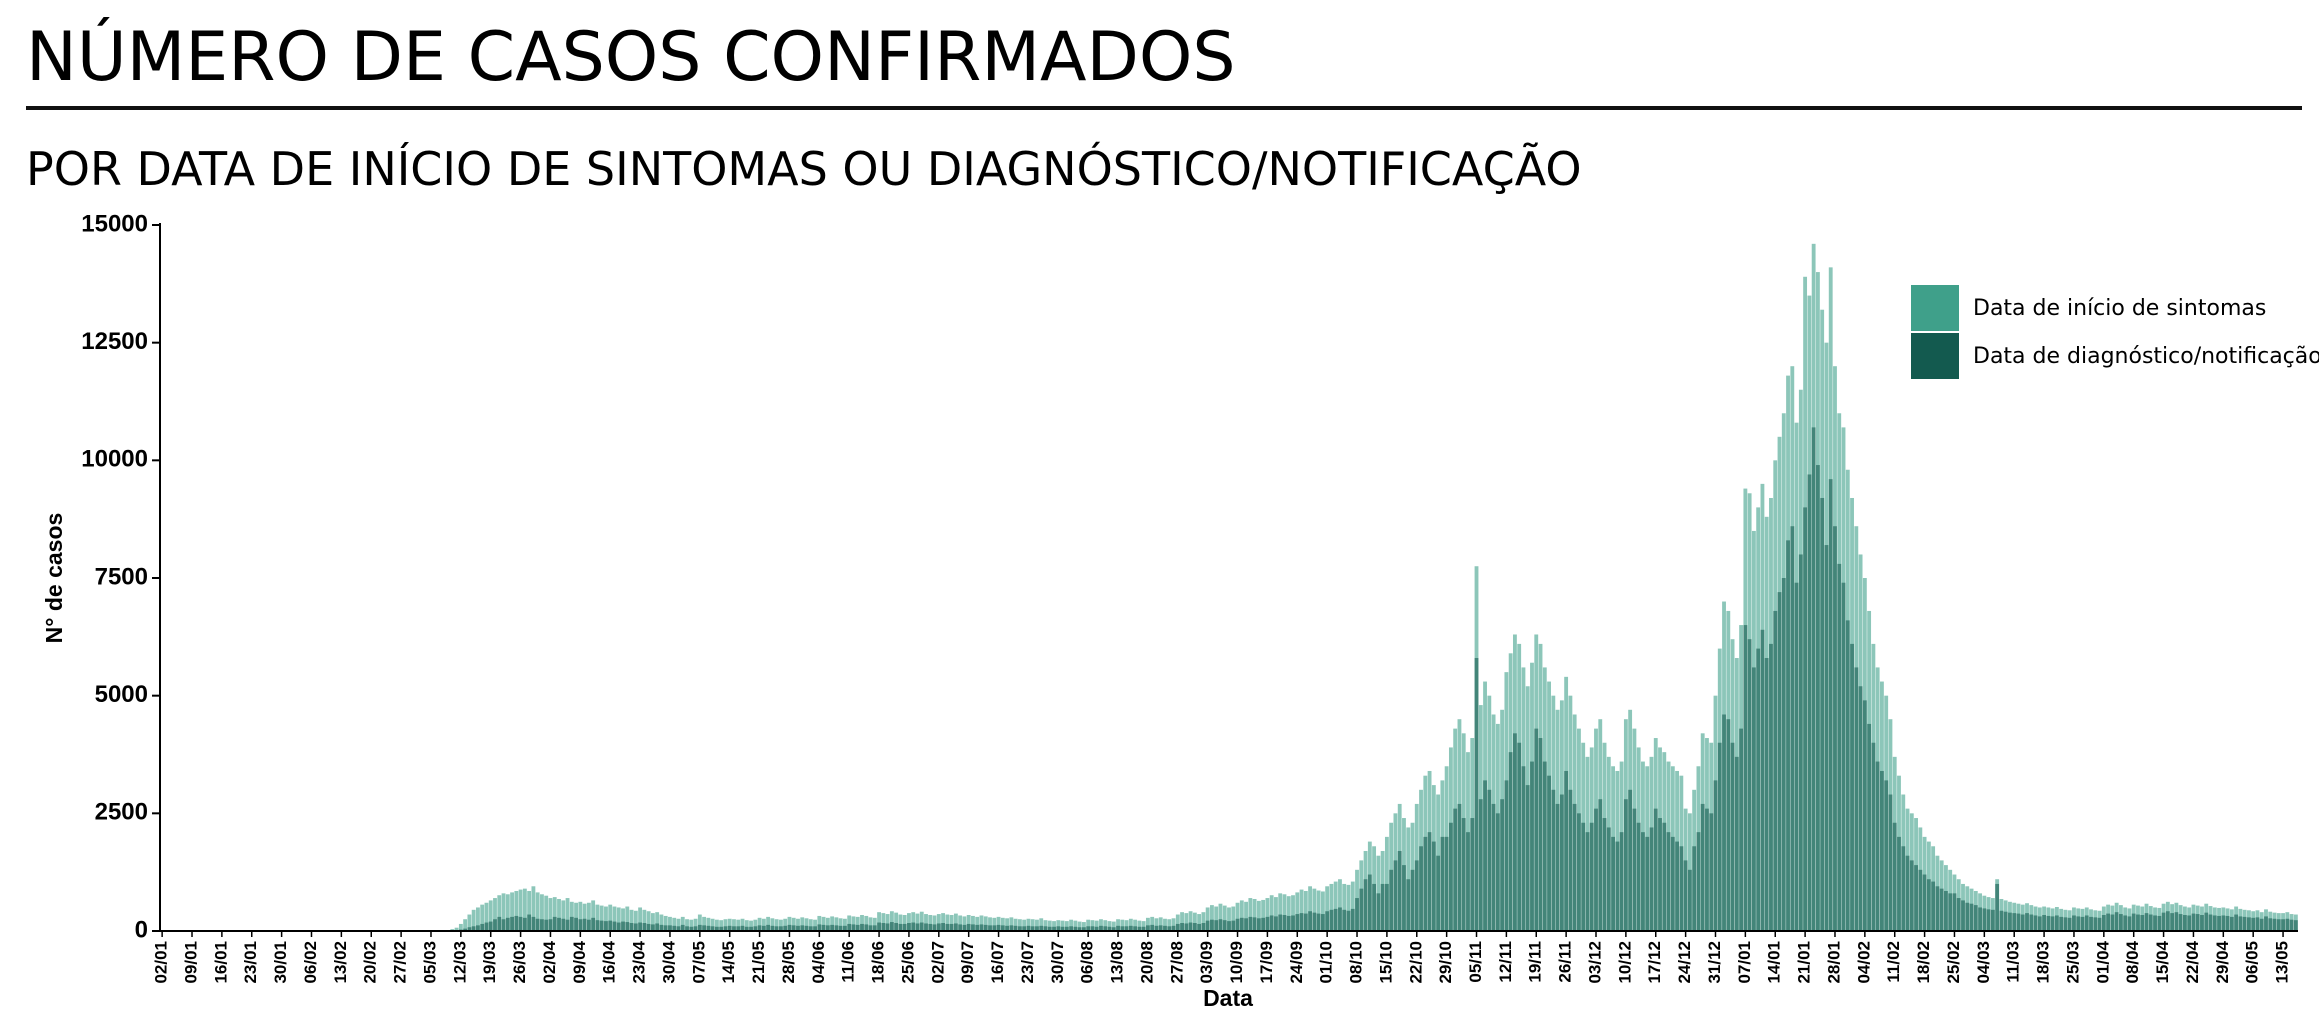 The width and height of the screenshot is (2319, 1012). What do you see at coordinates (1206, 962) in the screenshot?
I see `x-tick-label: 03/09` at bounding box center [1206, 962].